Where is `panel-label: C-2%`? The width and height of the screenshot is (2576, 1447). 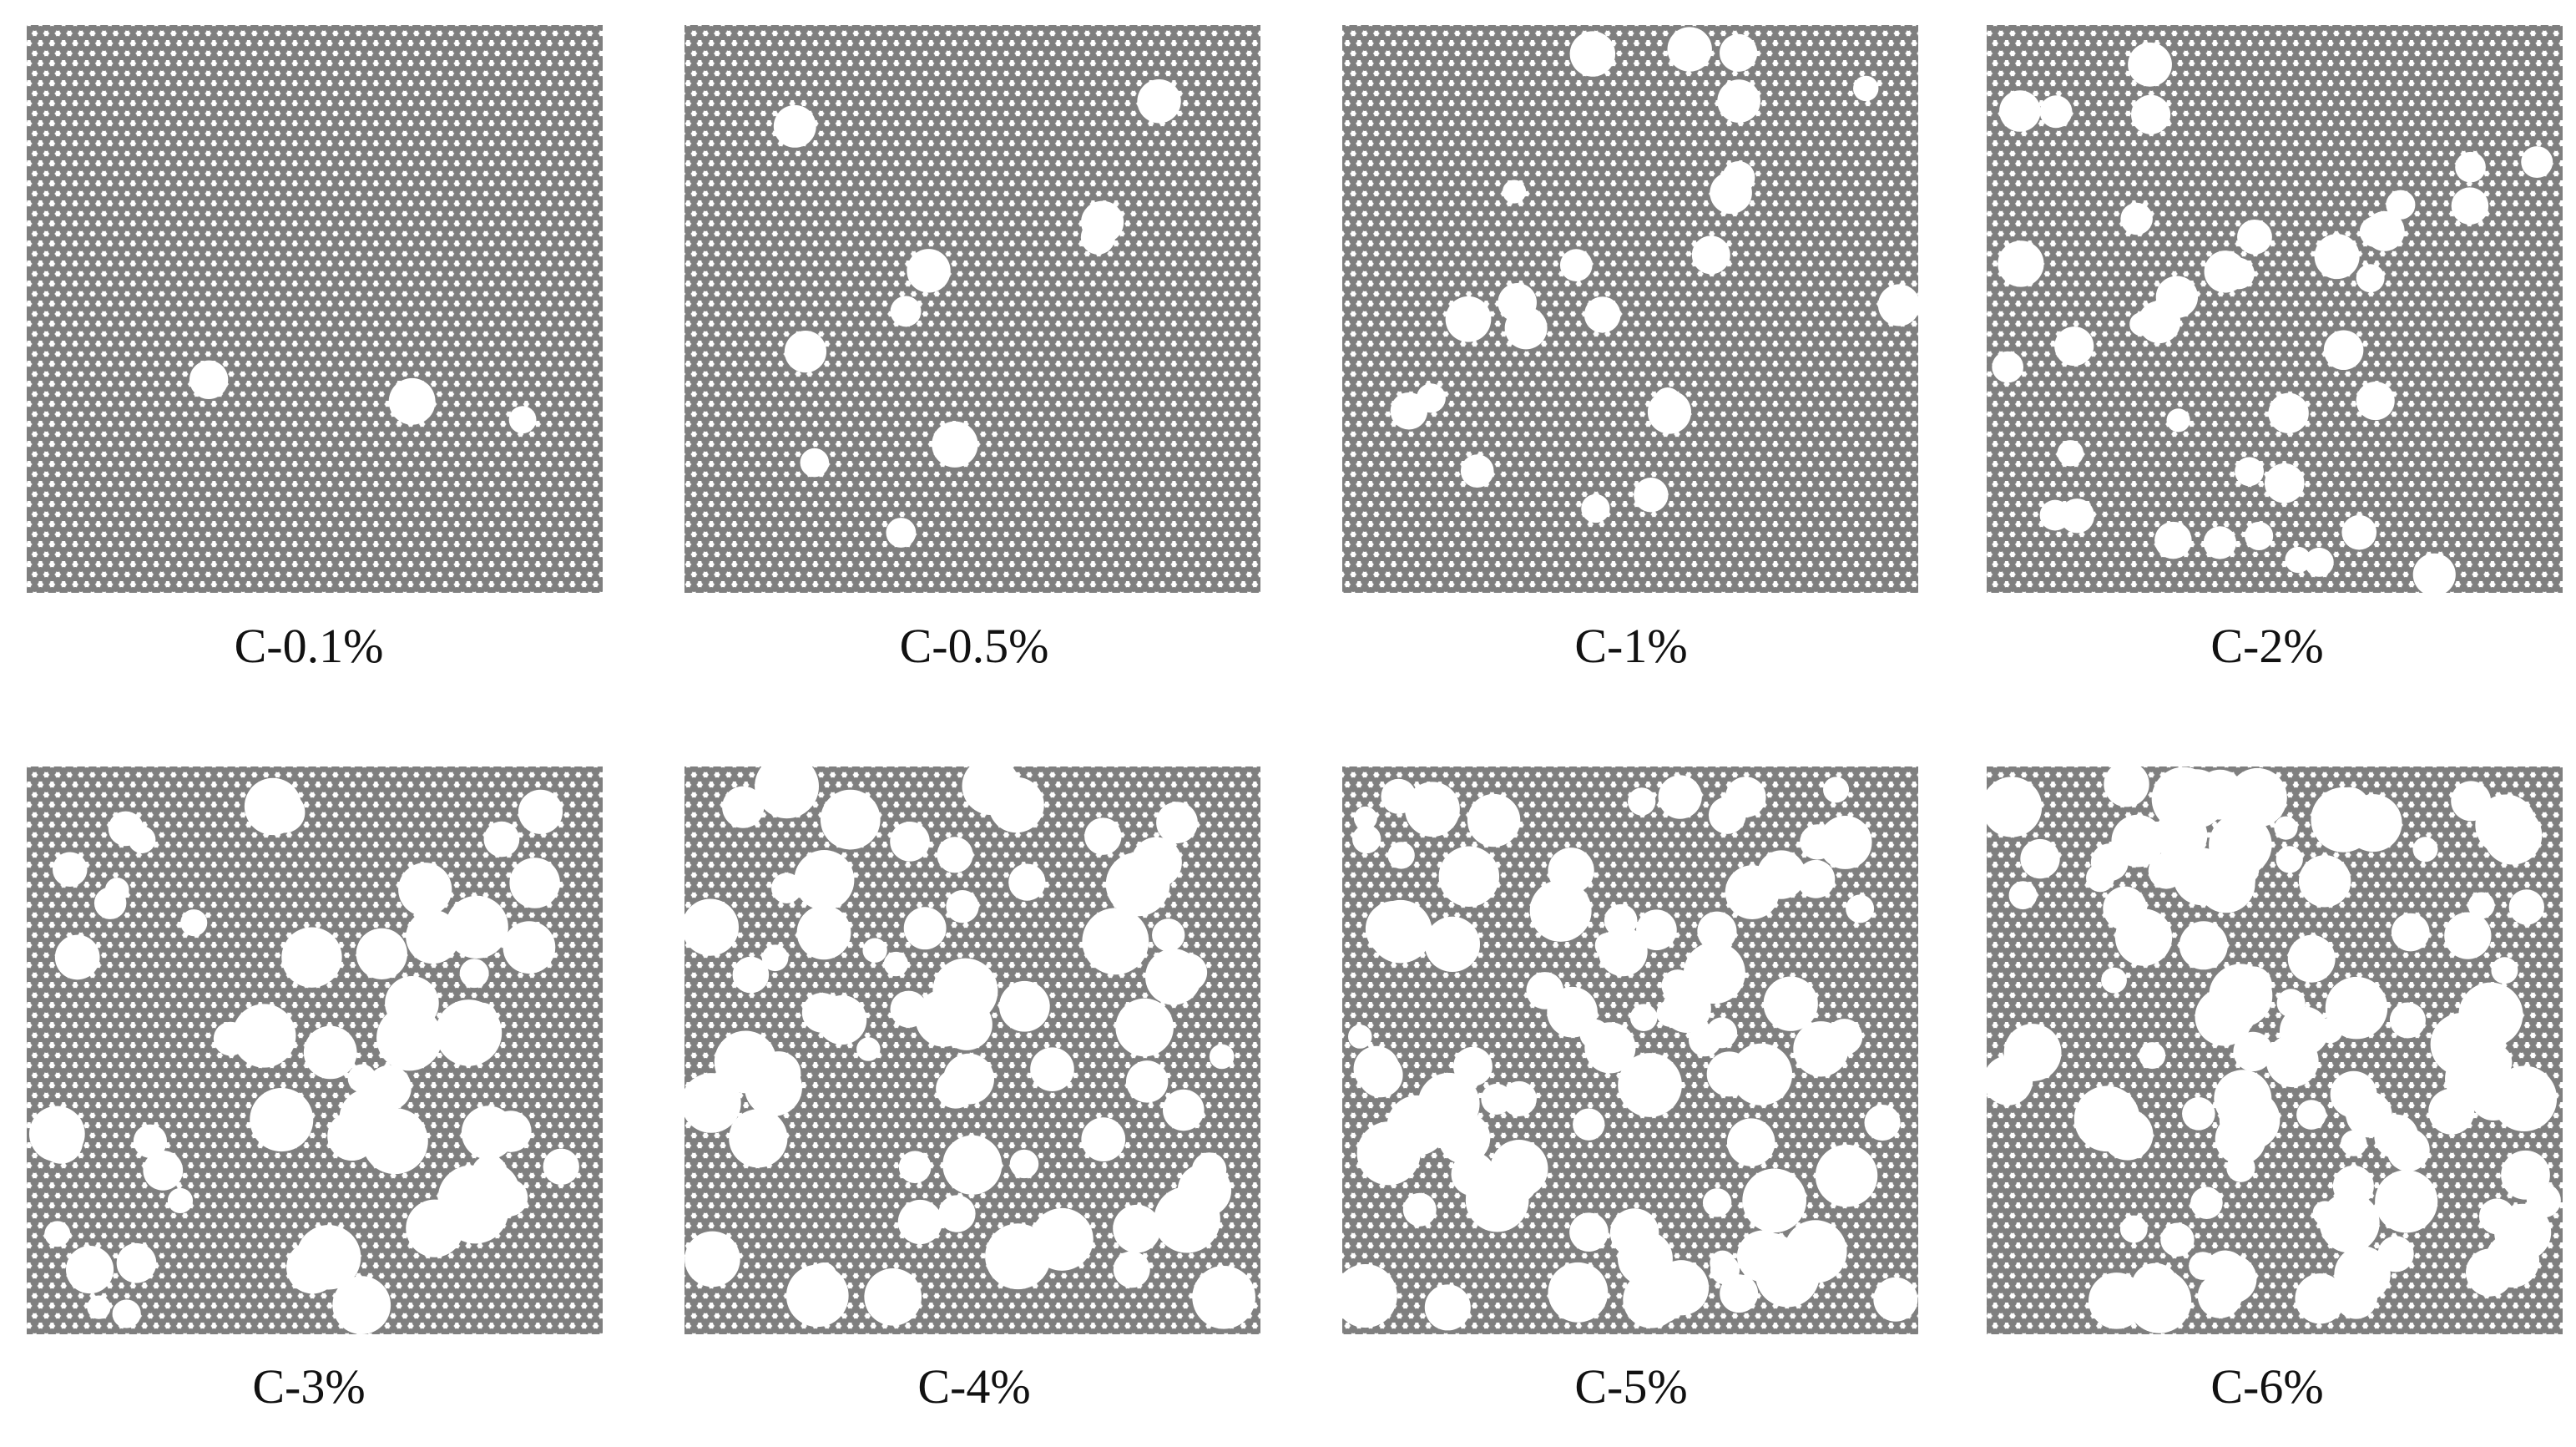
panel-label: C-2% is located at coordinates (2266, 646).